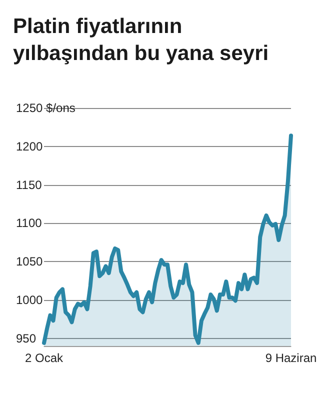 The width and height of the screenshot is (331, 394). I want to click on y-tick-label: 950, so click(26, 338).